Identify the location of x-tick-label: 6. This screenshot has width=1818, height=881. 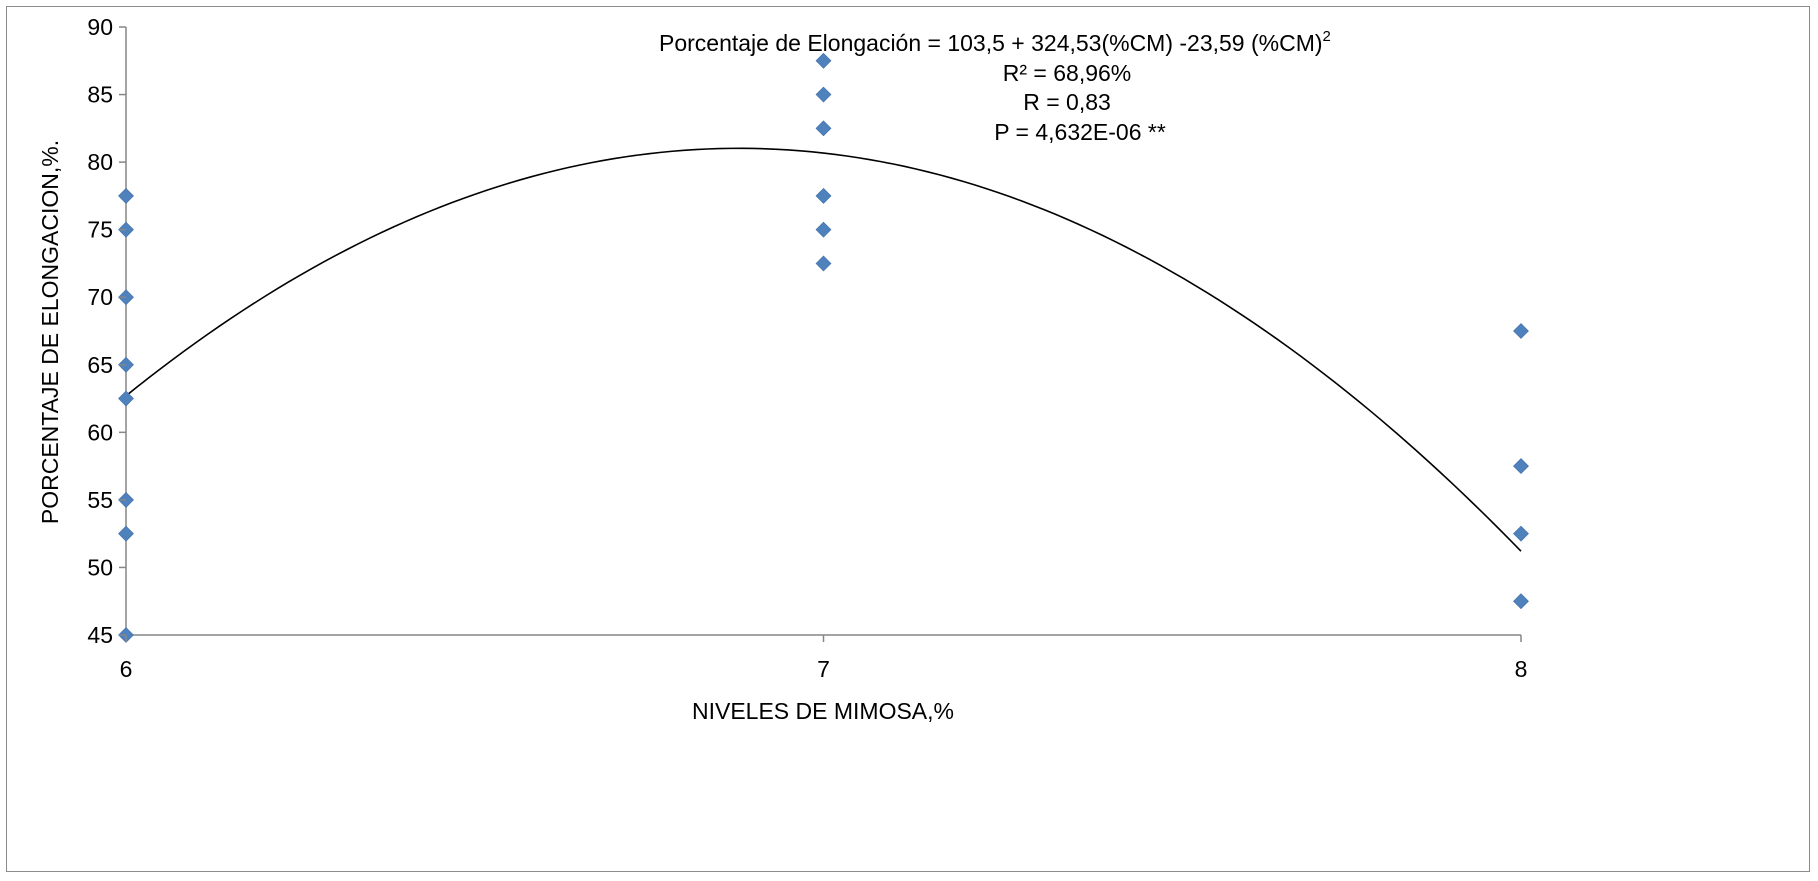
(126, 669).